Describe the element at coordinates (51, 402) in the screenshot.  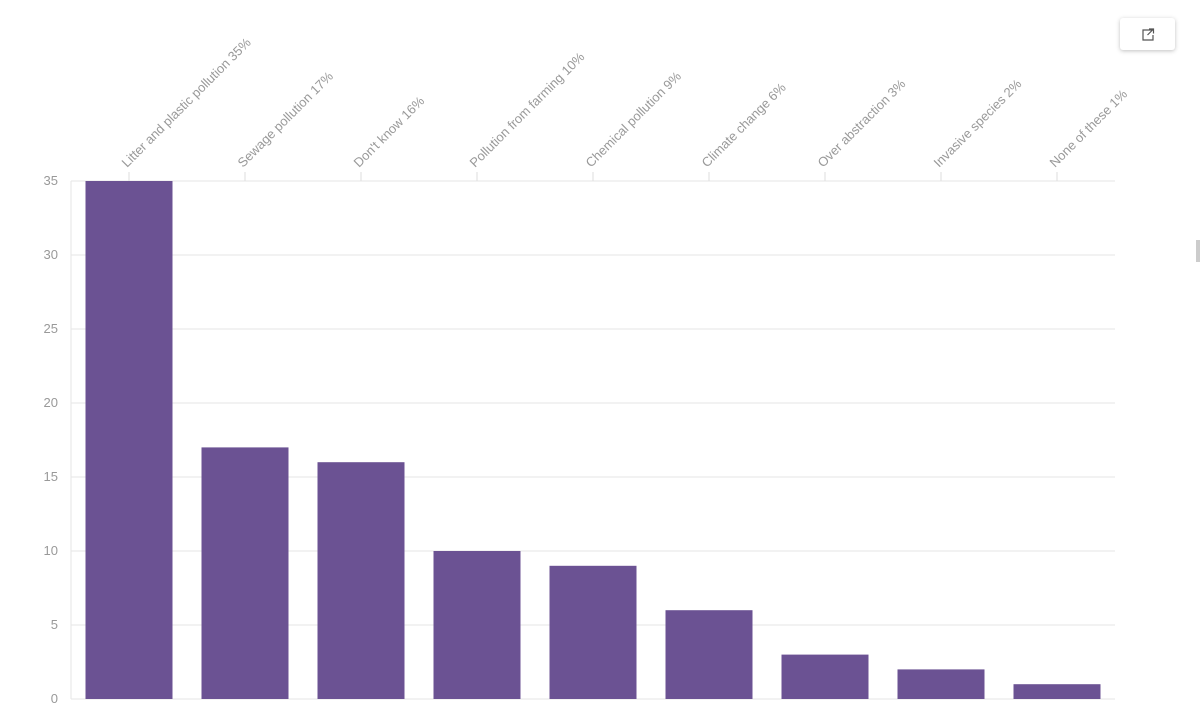
I see `y-tick-label: 20` at that location.